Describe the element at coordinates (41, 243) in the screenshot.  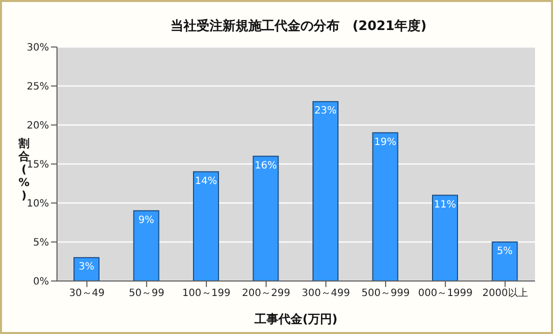
I see `y-tick-label: 5%` at that location.